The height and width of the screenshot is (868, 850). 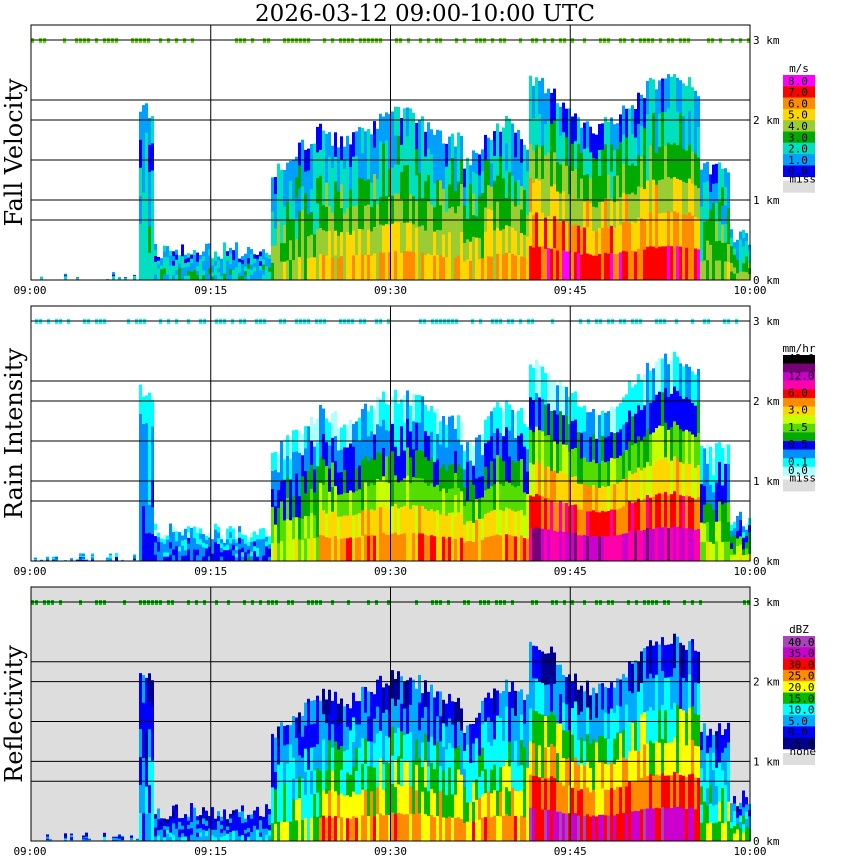 I want to click on legend-label: 40.0, so click(x=801, y=642).